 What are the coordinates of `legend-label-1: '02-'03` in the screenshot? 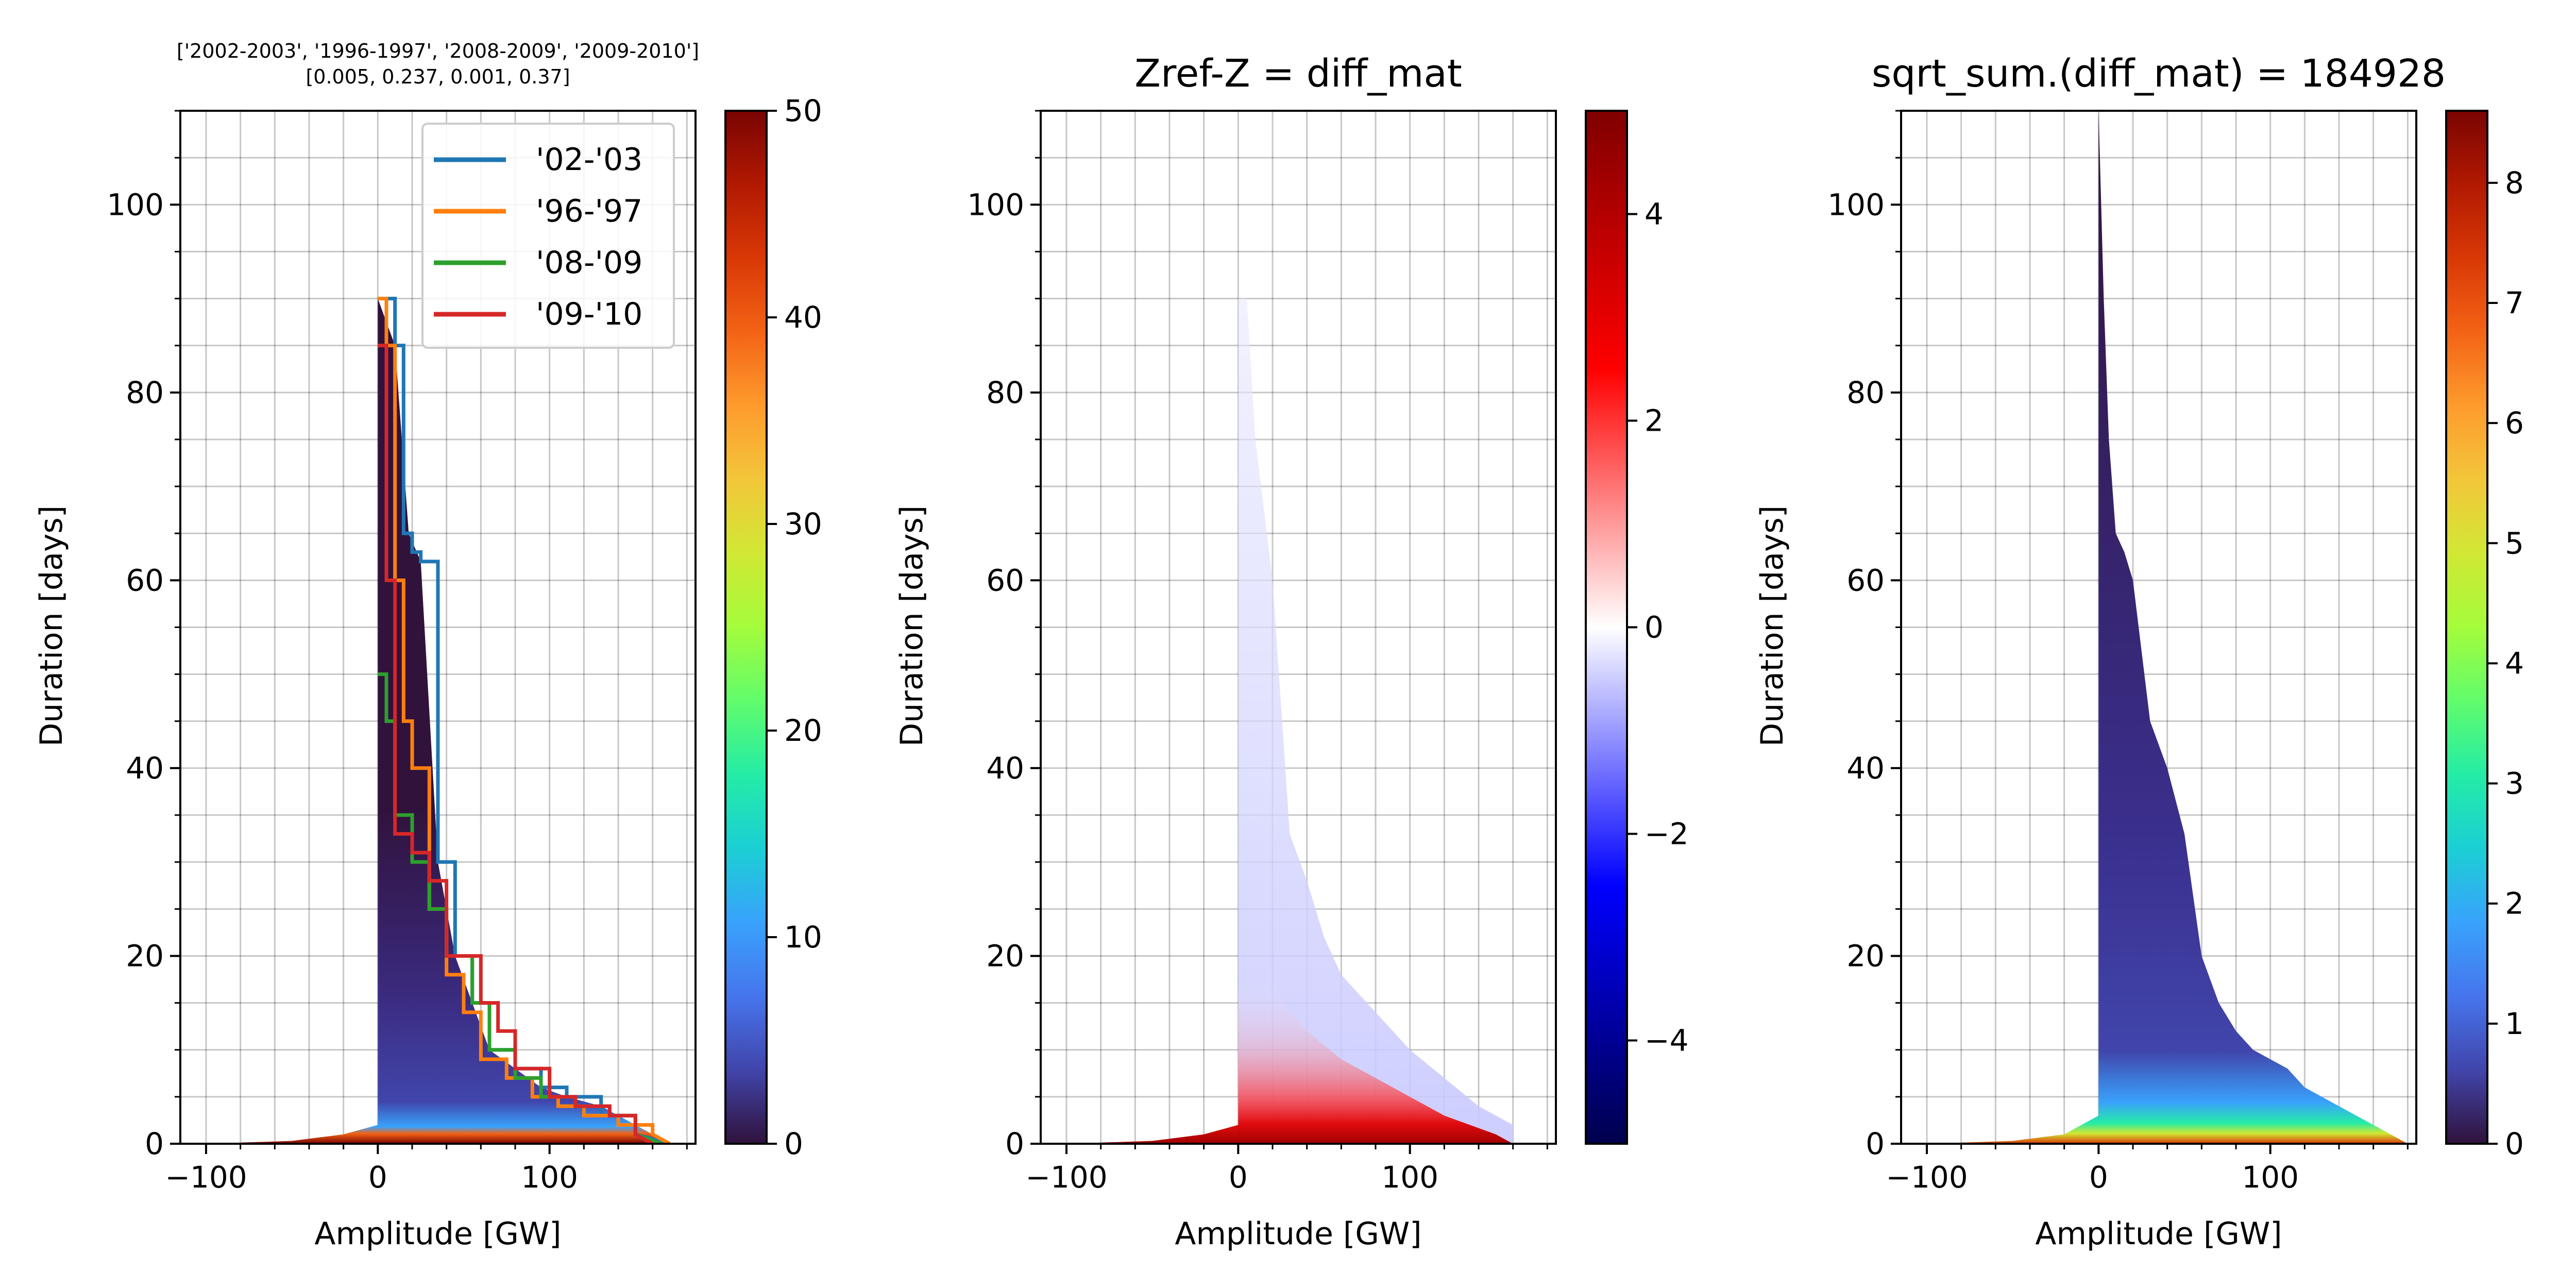 It's located at (589, 160).